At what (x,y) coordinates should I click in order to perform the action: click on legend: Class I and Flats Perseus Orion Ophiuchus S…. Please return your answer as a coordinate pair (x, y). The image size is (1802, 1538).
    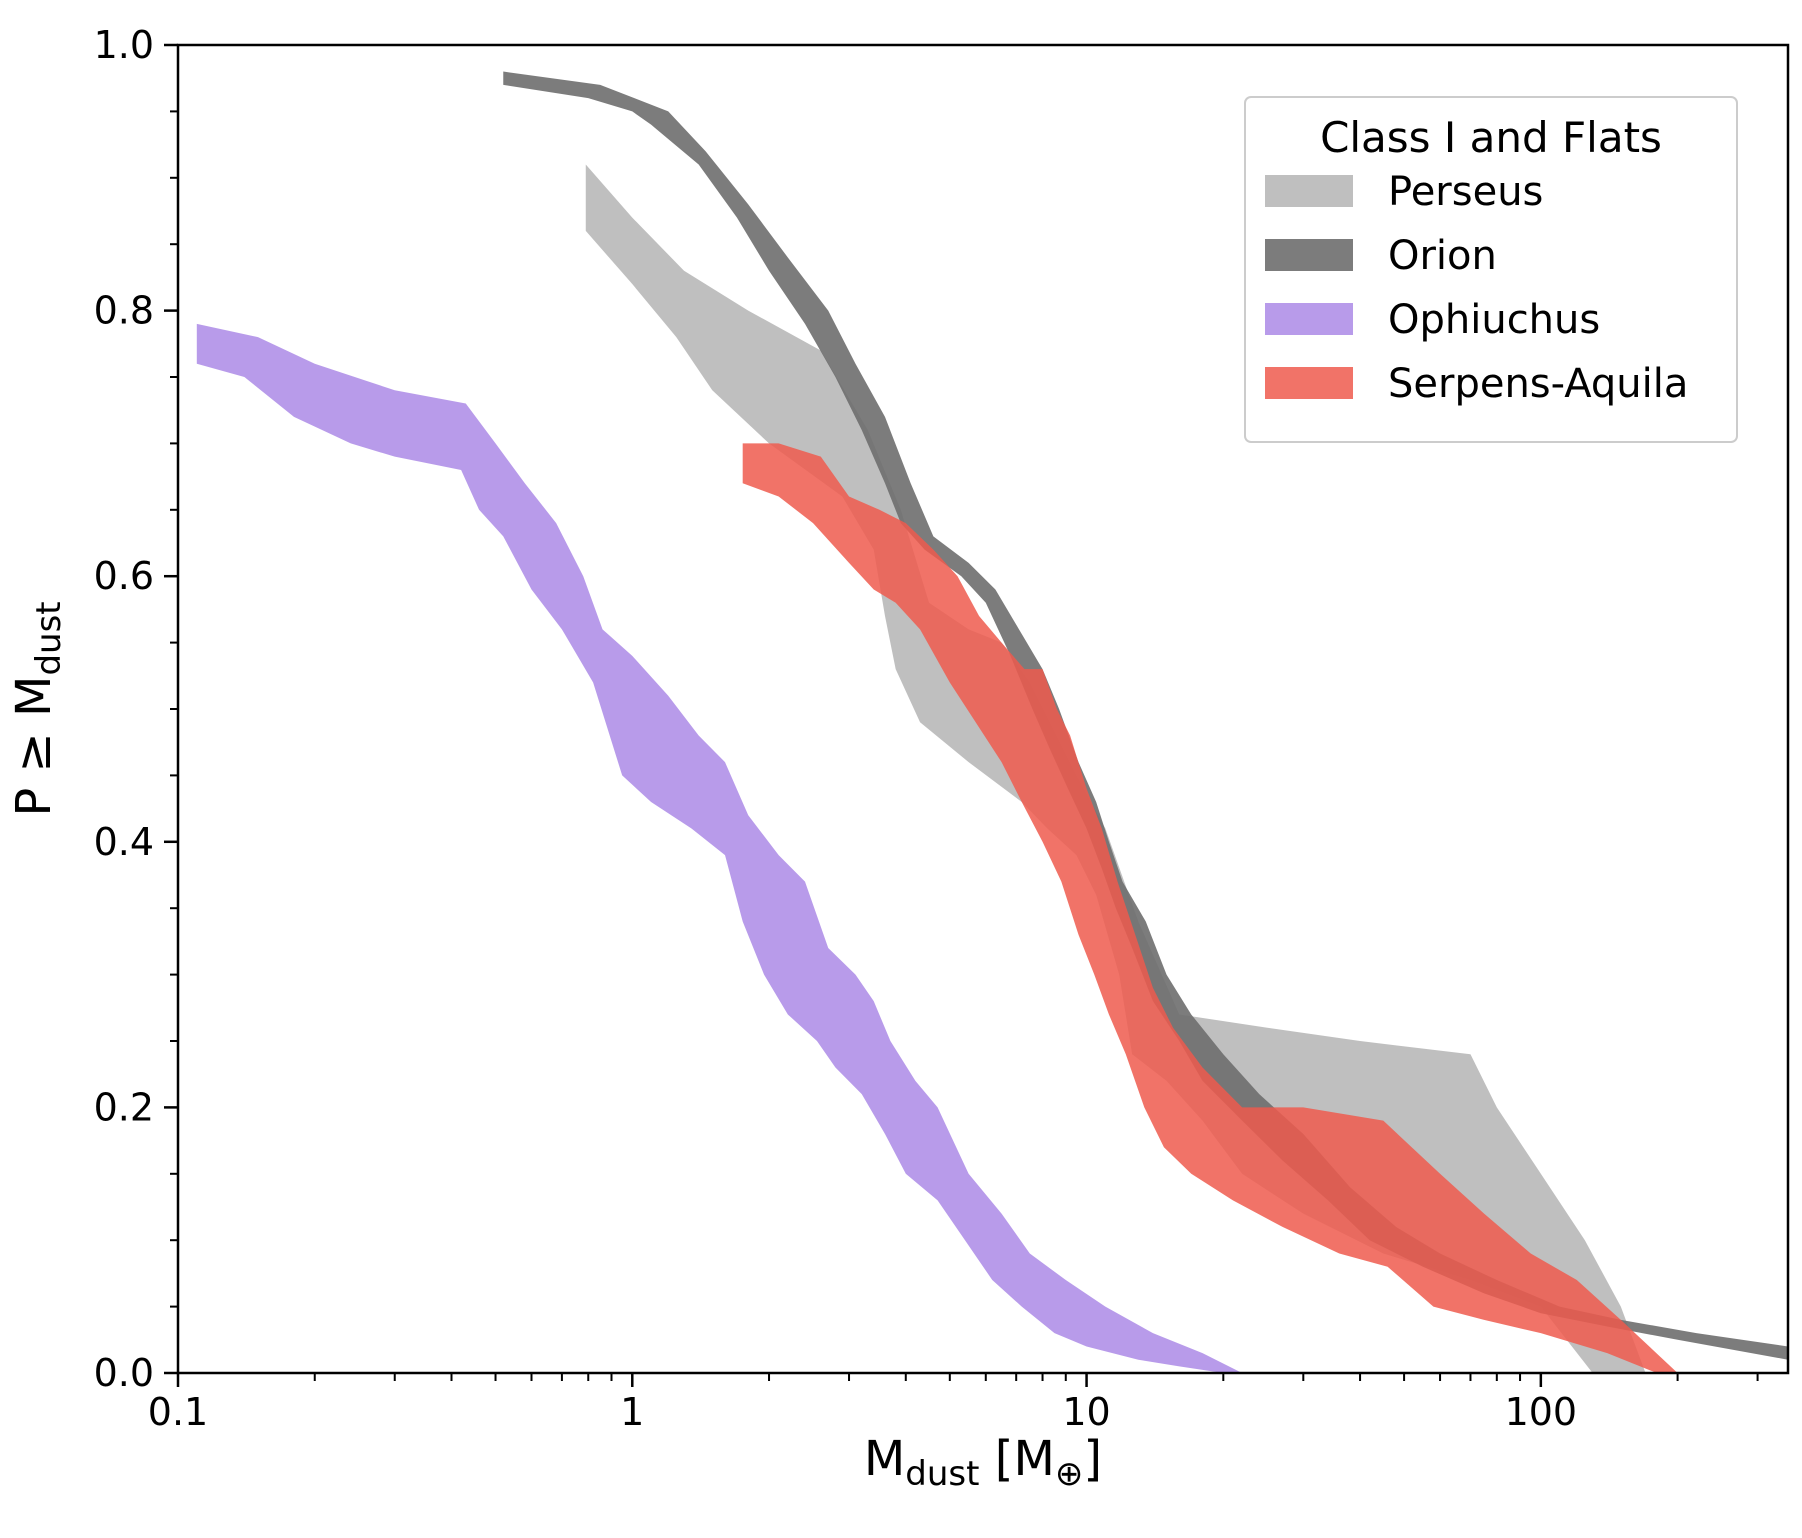
    Looking at the image, I should click on (1491, 269).